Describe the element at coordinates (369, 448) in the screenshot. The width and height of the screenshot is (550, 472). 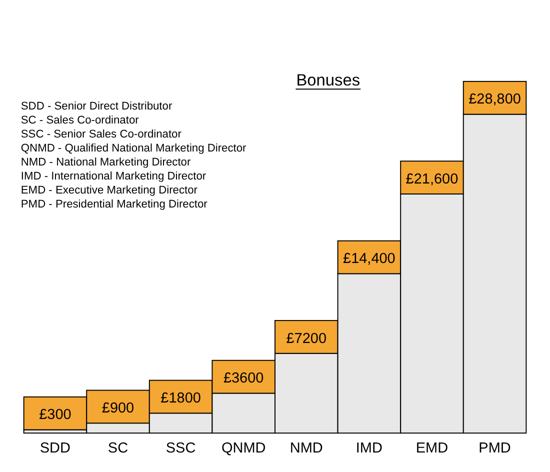
I see `x-tick-label: IMD` at that location.